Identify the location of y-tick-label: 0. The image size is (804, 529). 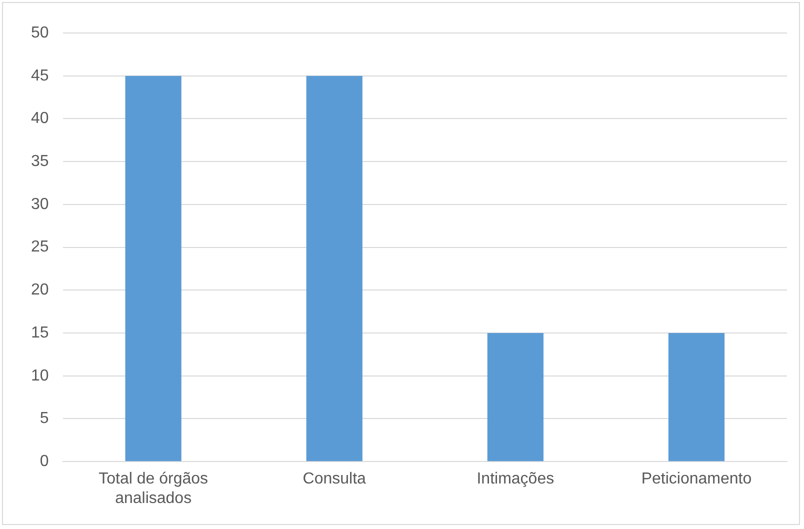
(44, 461).